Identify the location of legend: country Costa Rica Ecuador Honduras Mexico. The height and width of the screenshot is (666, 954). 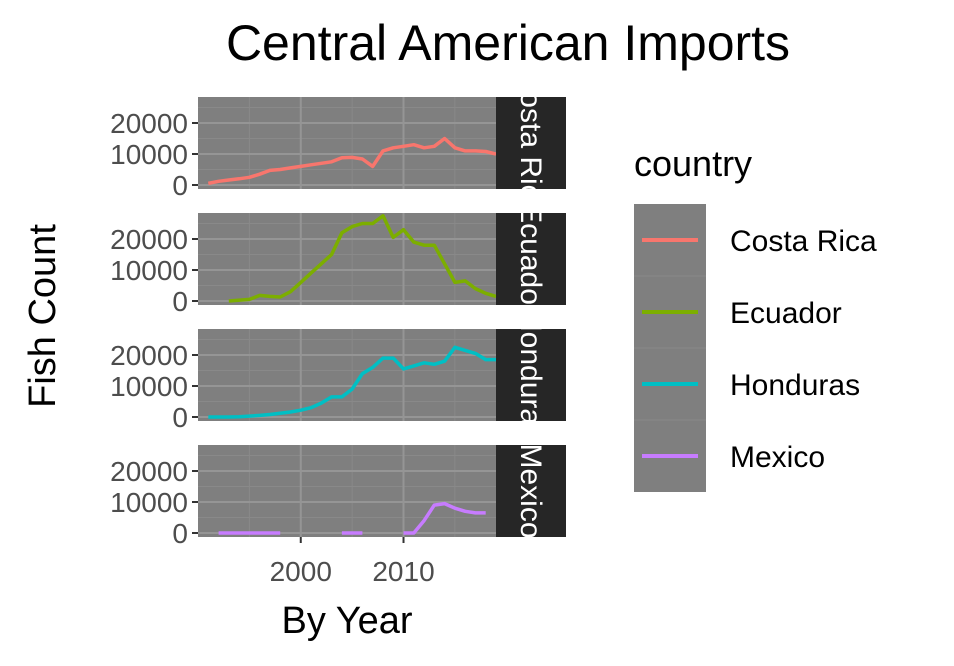
(755, 317).